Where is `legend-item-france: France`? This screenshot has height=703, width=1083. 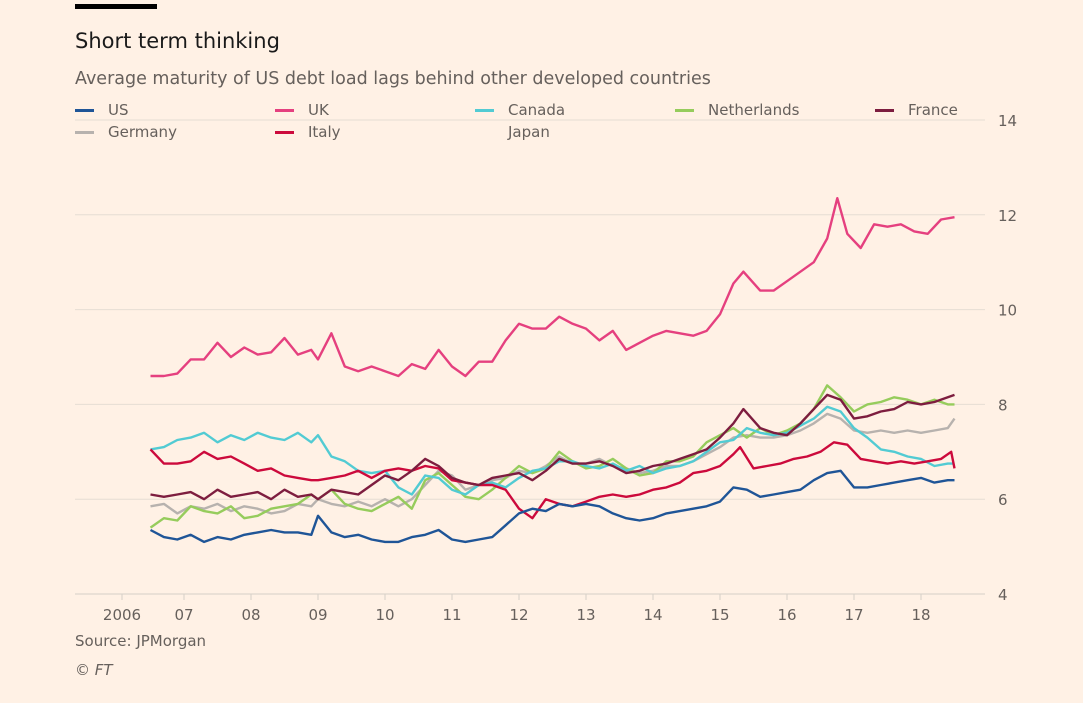
legend-item-france: France is located at coordinates (916, 110).